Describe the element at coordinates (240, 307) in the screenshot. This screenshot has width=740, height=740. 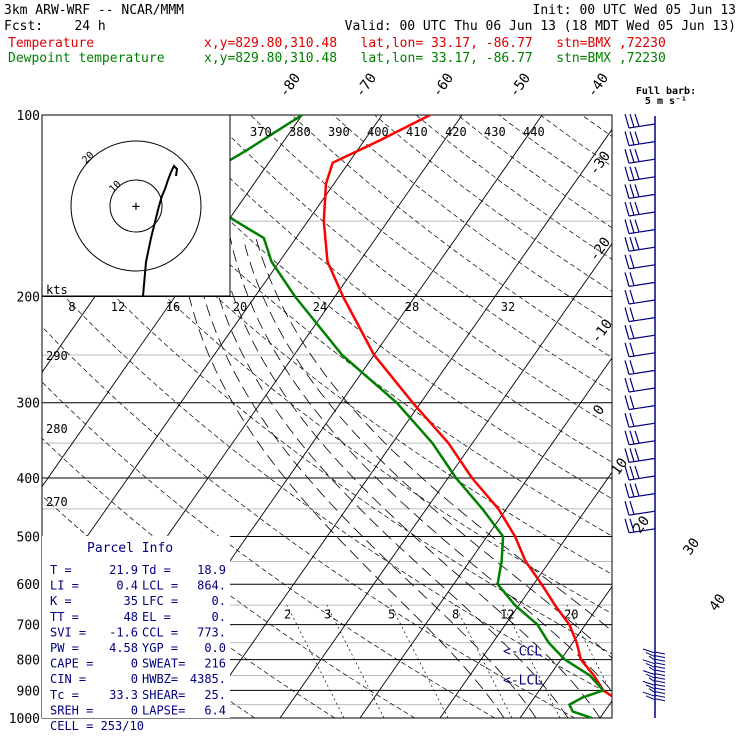
I see `hodograph-axis-label: 20` at that location.